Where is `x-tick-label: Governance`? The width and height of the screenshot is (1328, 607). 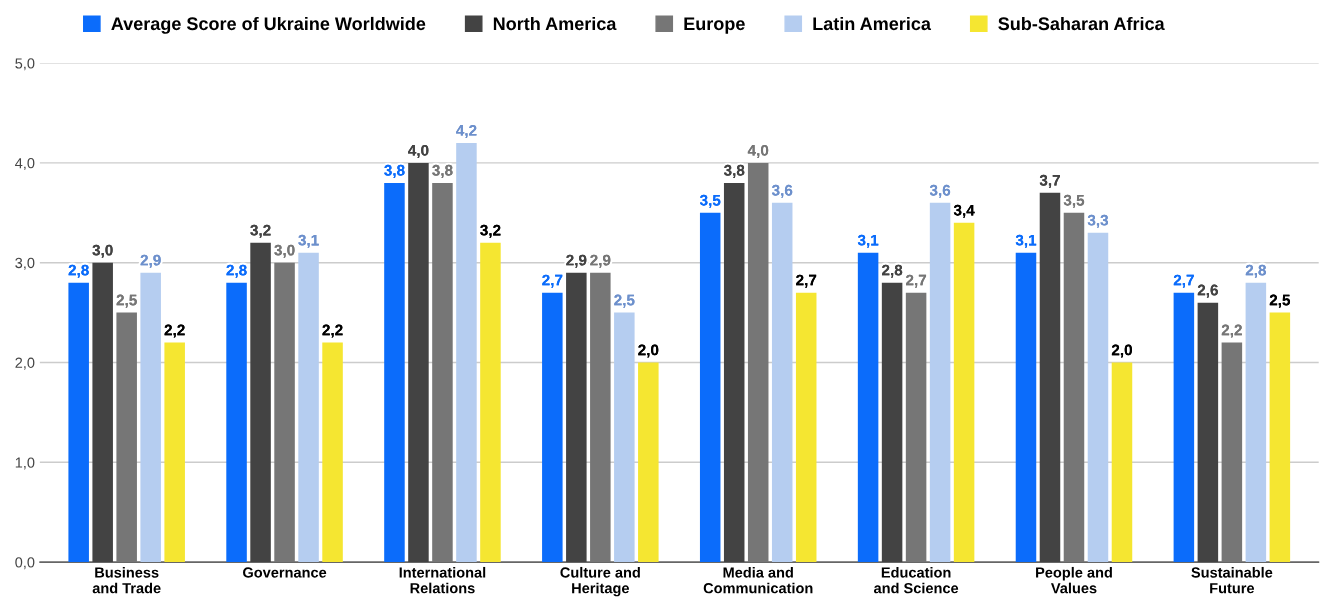 x-tick-label: Governance is located at coordinates (285, 572).